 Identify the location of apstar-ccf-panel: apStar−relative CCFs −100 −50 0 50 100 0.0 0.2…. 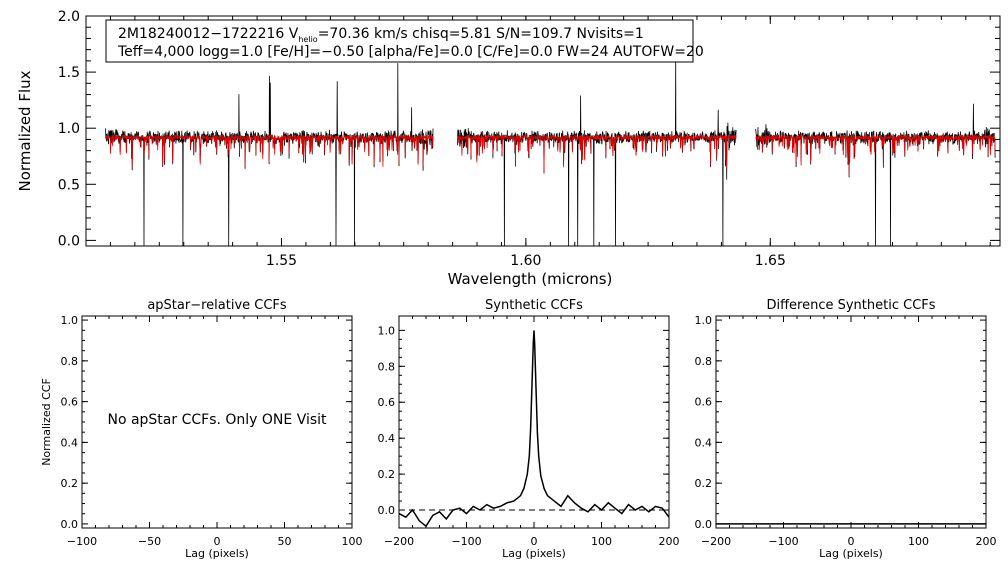
(201, 429).